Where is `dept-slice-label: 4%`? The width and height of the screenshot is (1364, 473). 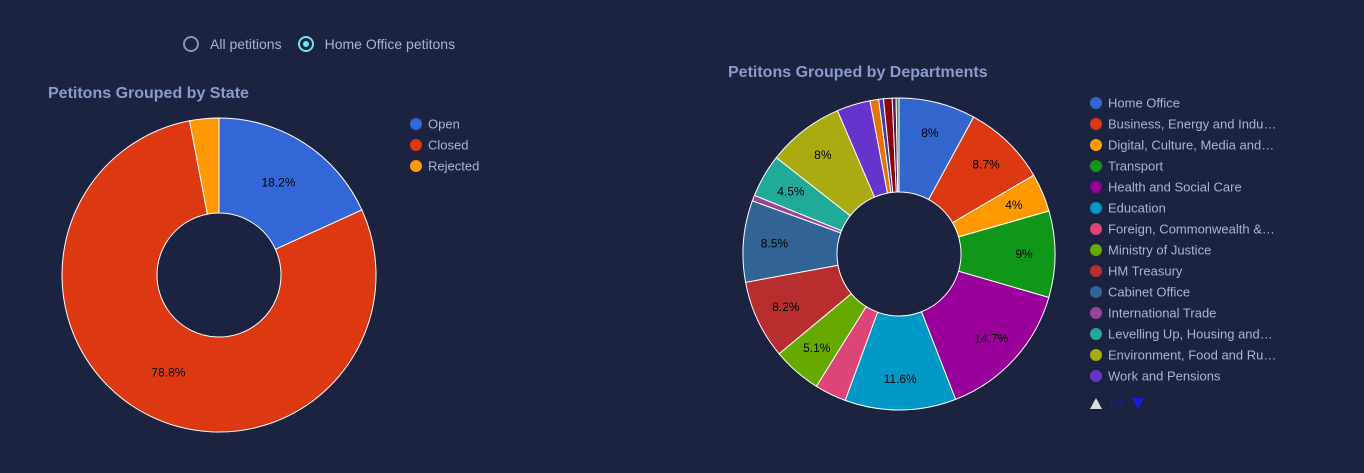 dept-slice-label: 4% is located at coordinates (1014, 205).